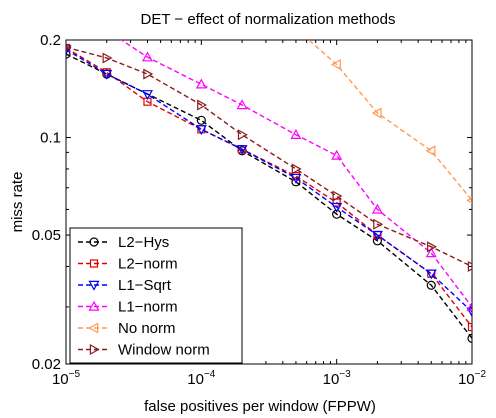 Image resolution: width=496 pixels, height=418 pixels. What do you see at coordinates (148, 307) in the screenshot?
I see `legend-label: L1−norm` at bounding box center [148, 307].